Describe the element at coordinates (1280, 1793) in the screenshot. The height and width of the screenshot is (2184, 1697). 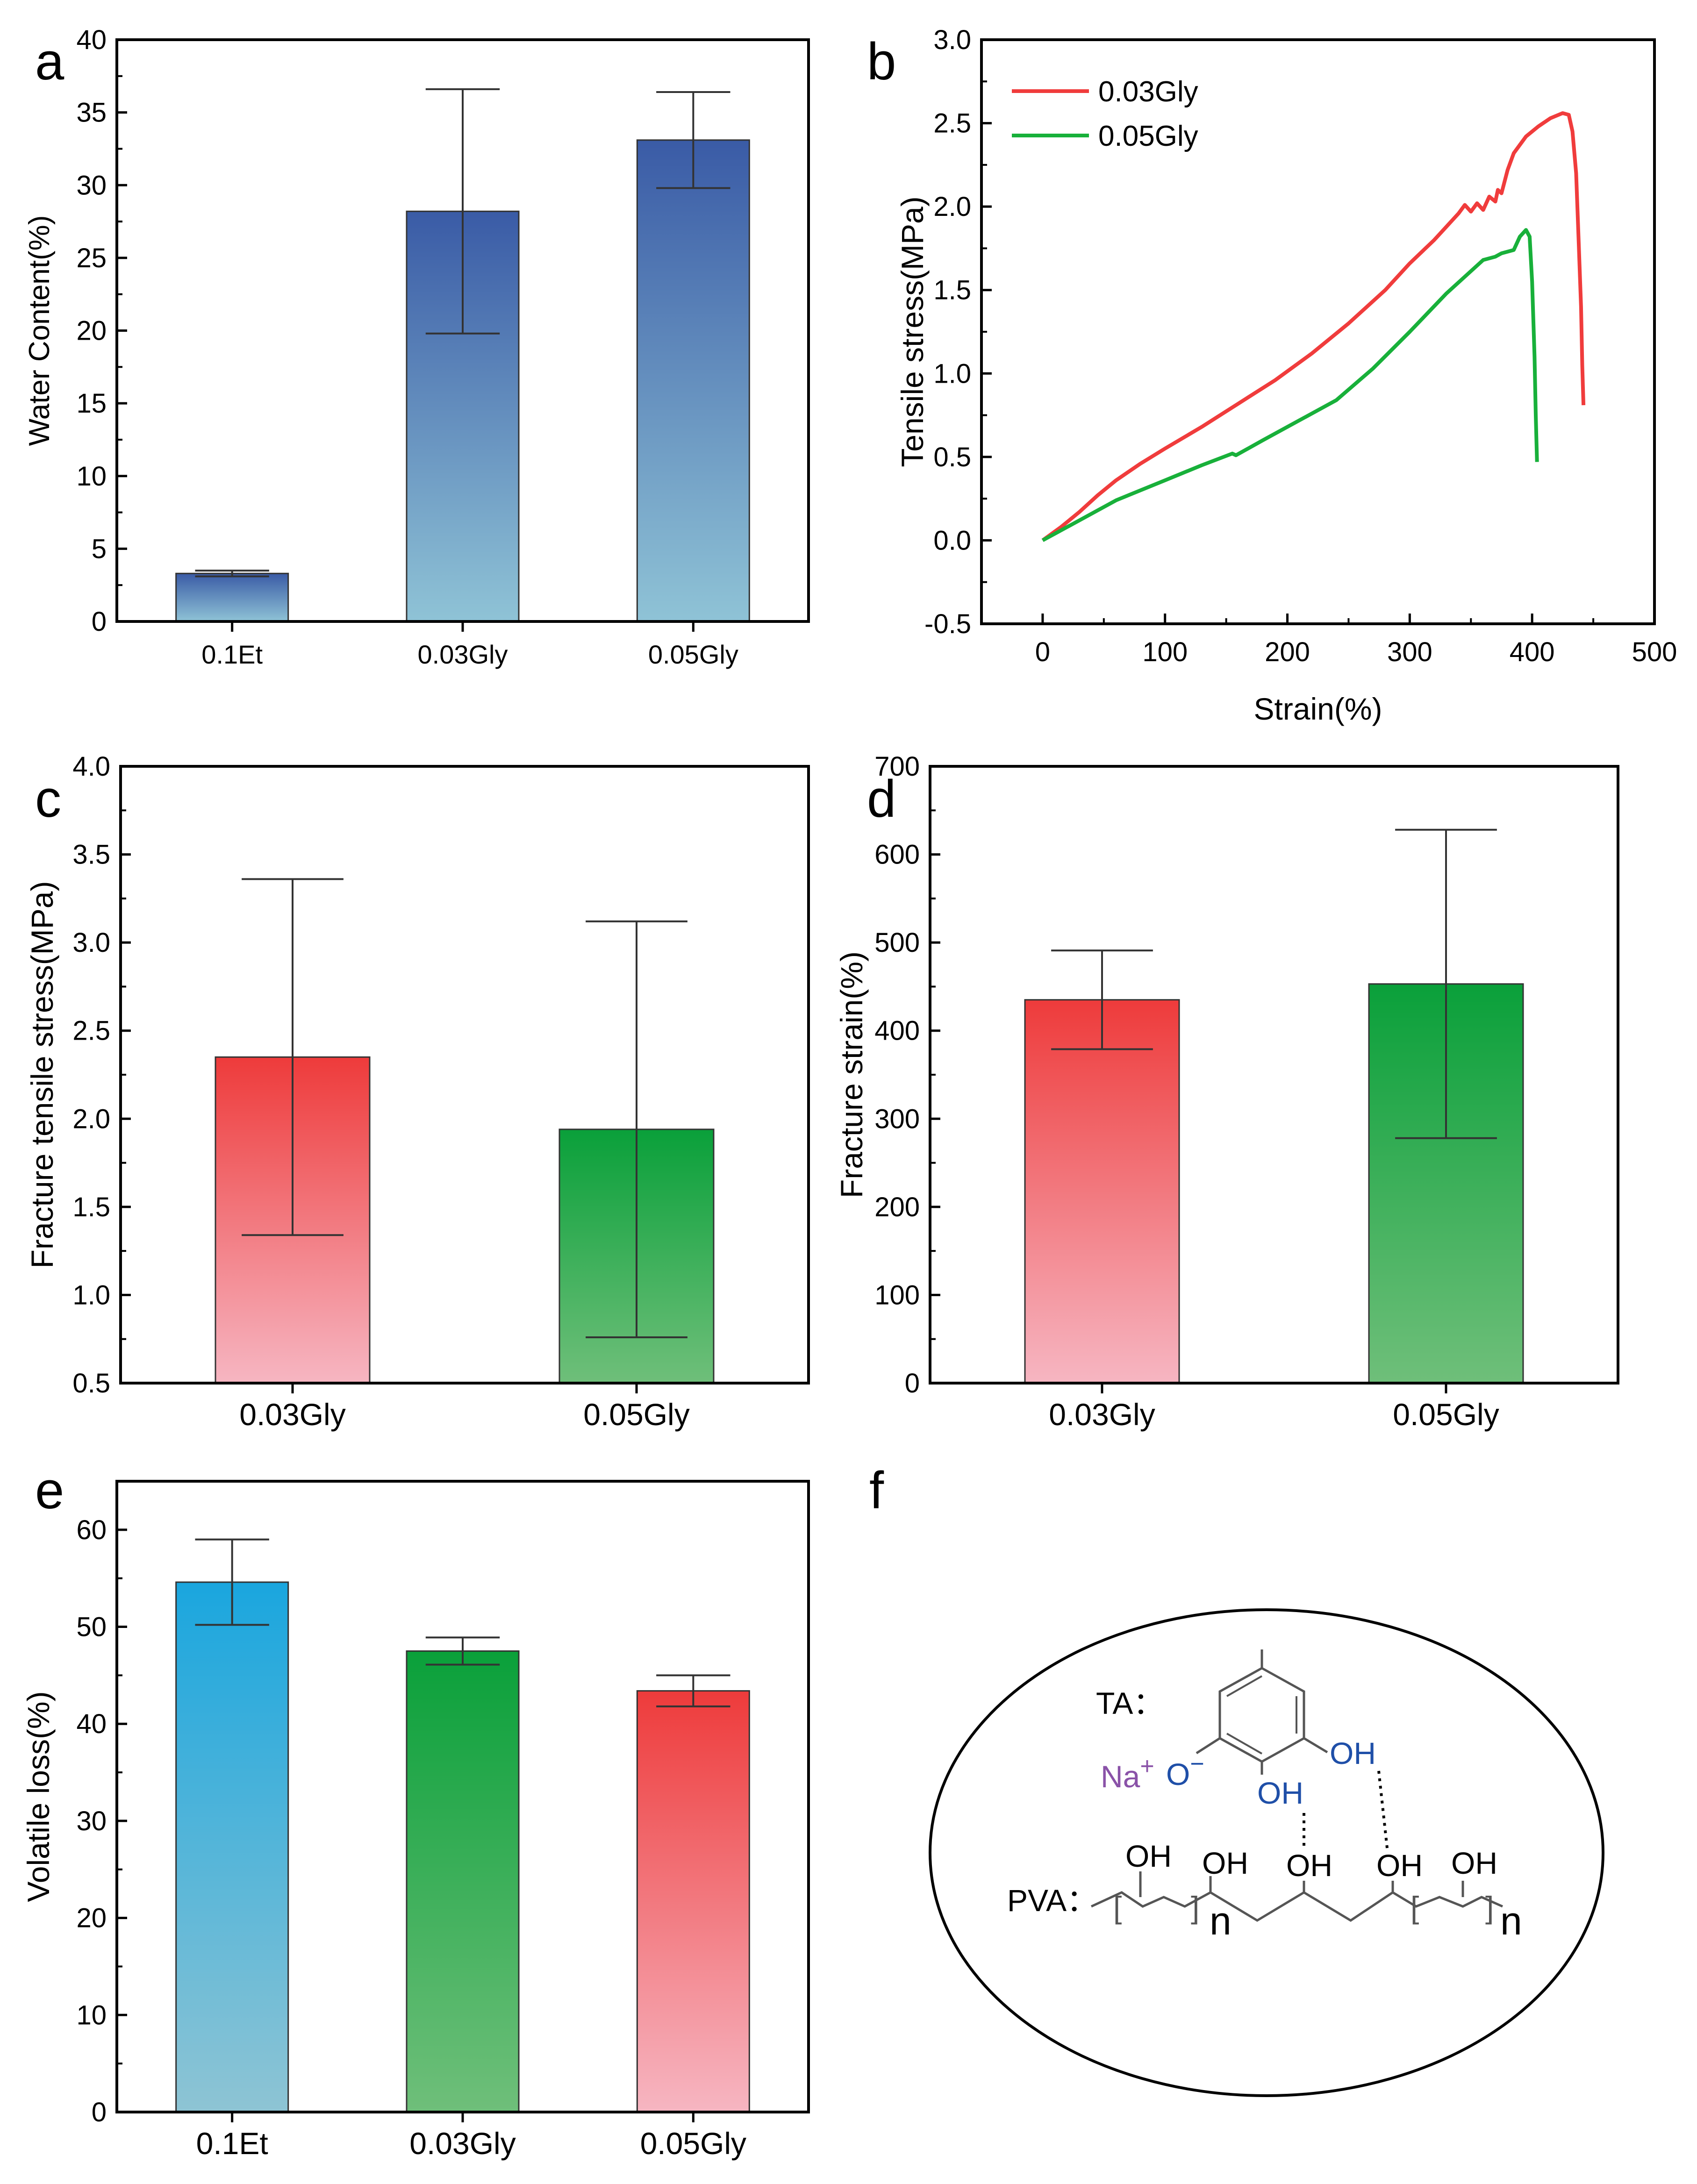
I see `ta-hydroxyl-2: OH` at that location.